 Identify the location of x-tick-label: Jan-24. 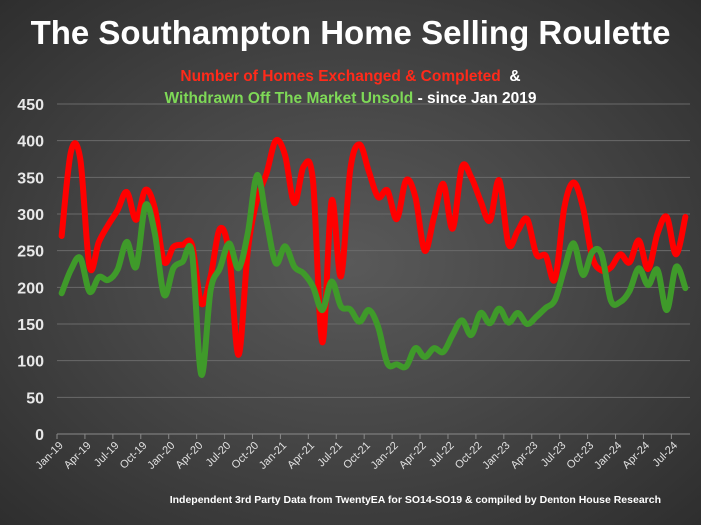
(608, 456).